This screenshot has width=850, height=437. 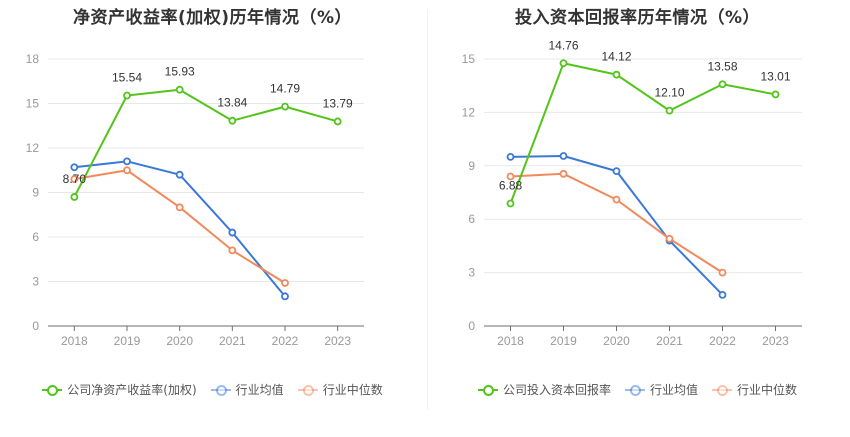 What do you see at coordinates (338, 103) in the screenshot?
I see `data-label: 13.79` at bounding box center [338, 103].